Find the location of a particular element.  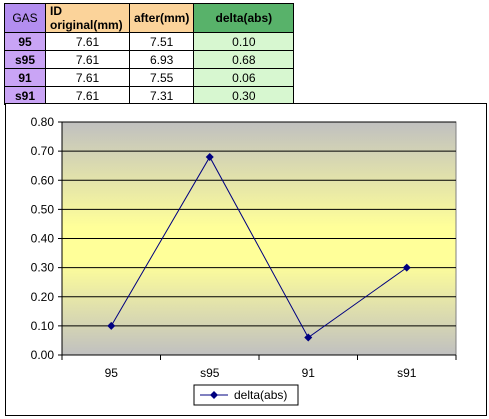

cell-delta: 0.30 is located at coordinates (244, 95).